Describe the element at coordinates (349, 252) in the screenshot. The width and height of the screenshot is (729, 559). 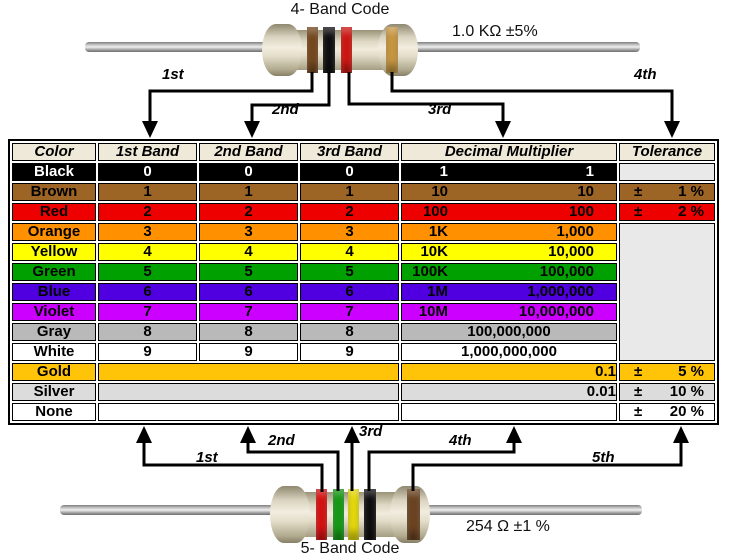
I see `digit-3rd: 4` at that location.